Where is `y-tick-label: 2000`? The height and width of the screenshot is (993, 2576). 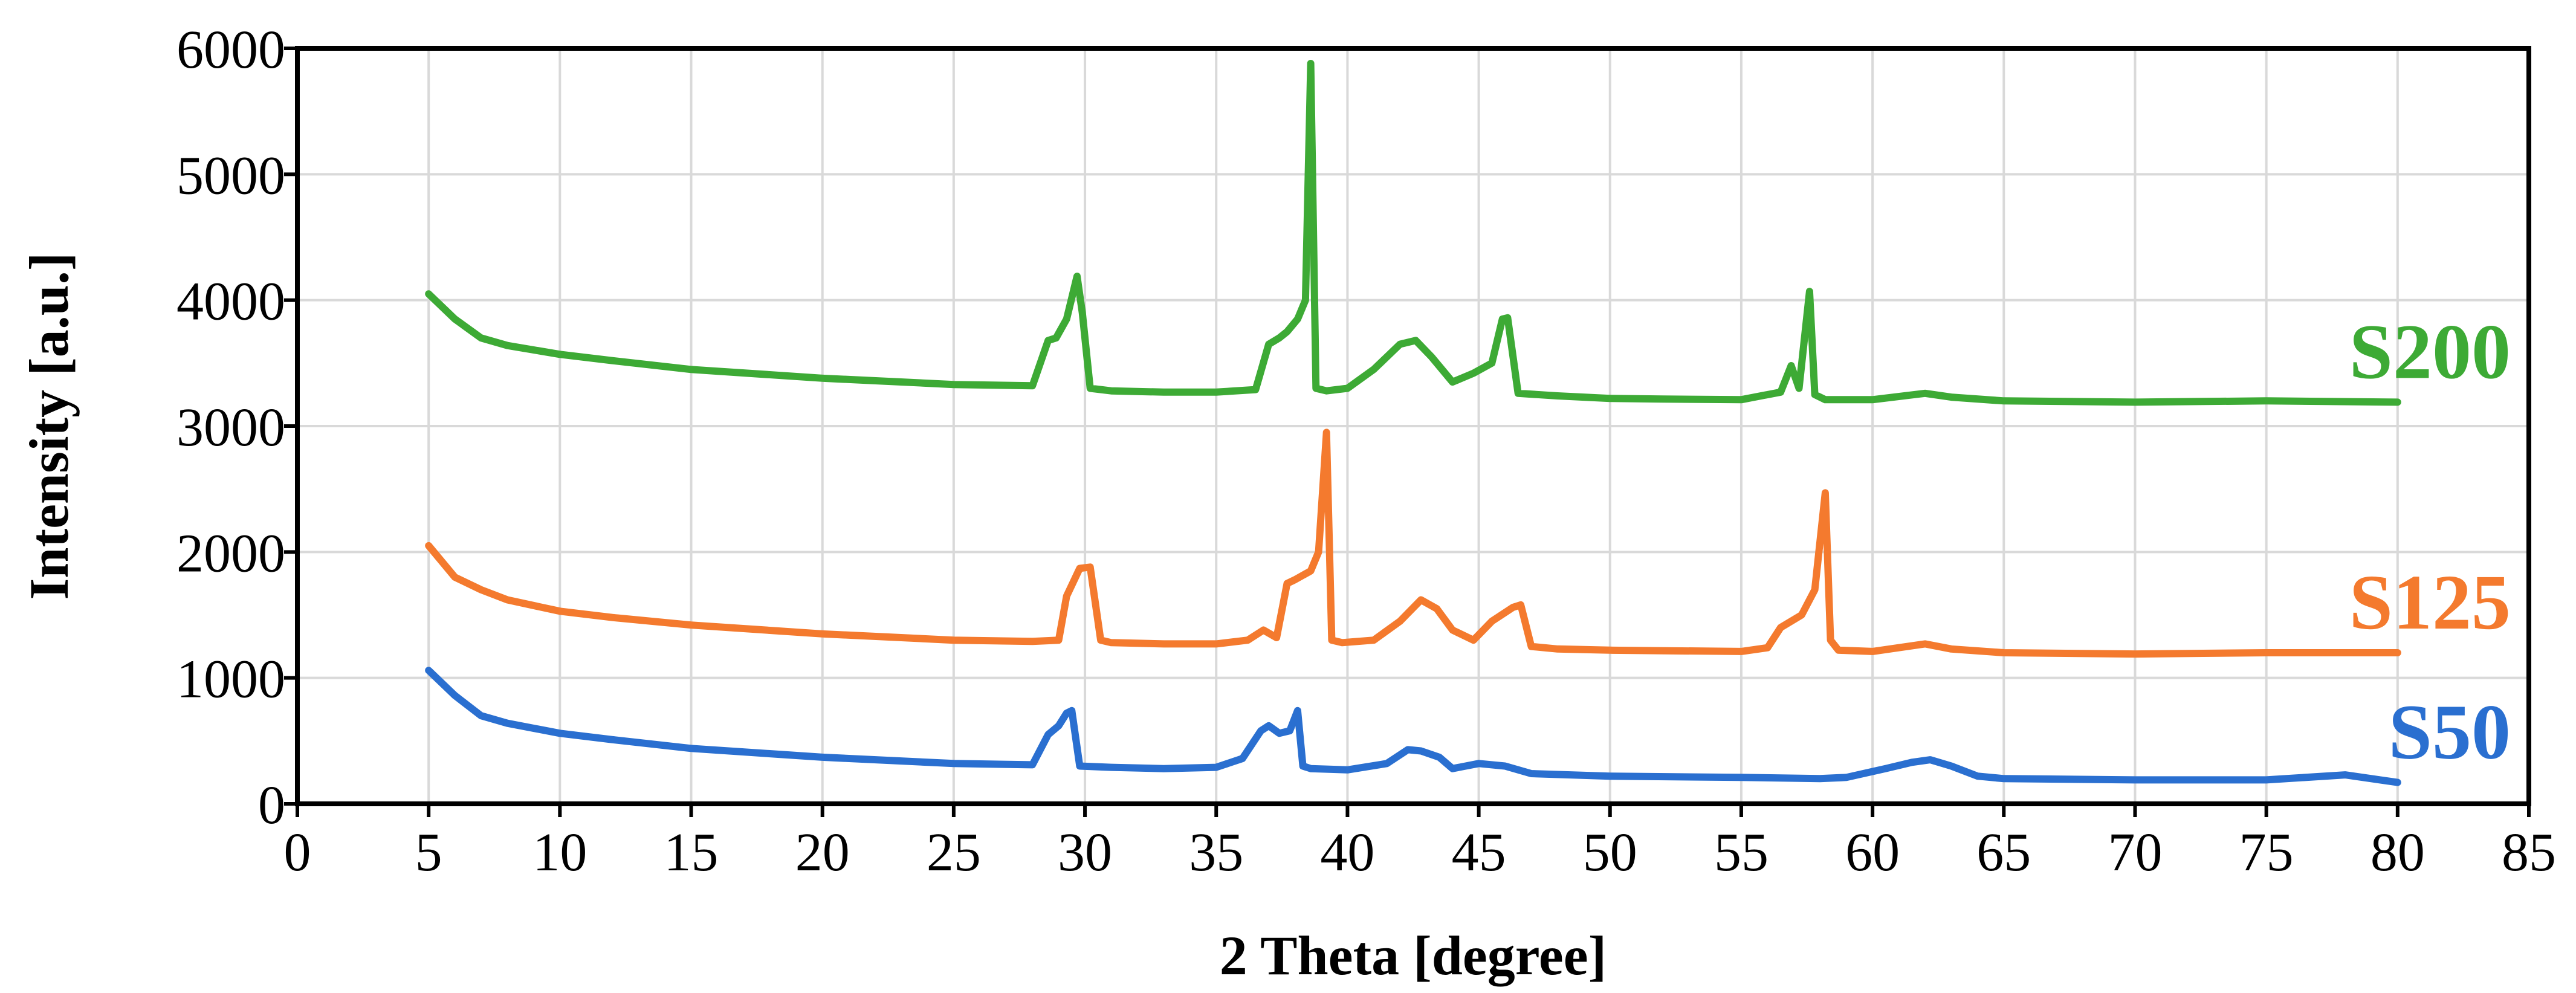
y-tick-label: 2000 is located at coordinates (230, 553).